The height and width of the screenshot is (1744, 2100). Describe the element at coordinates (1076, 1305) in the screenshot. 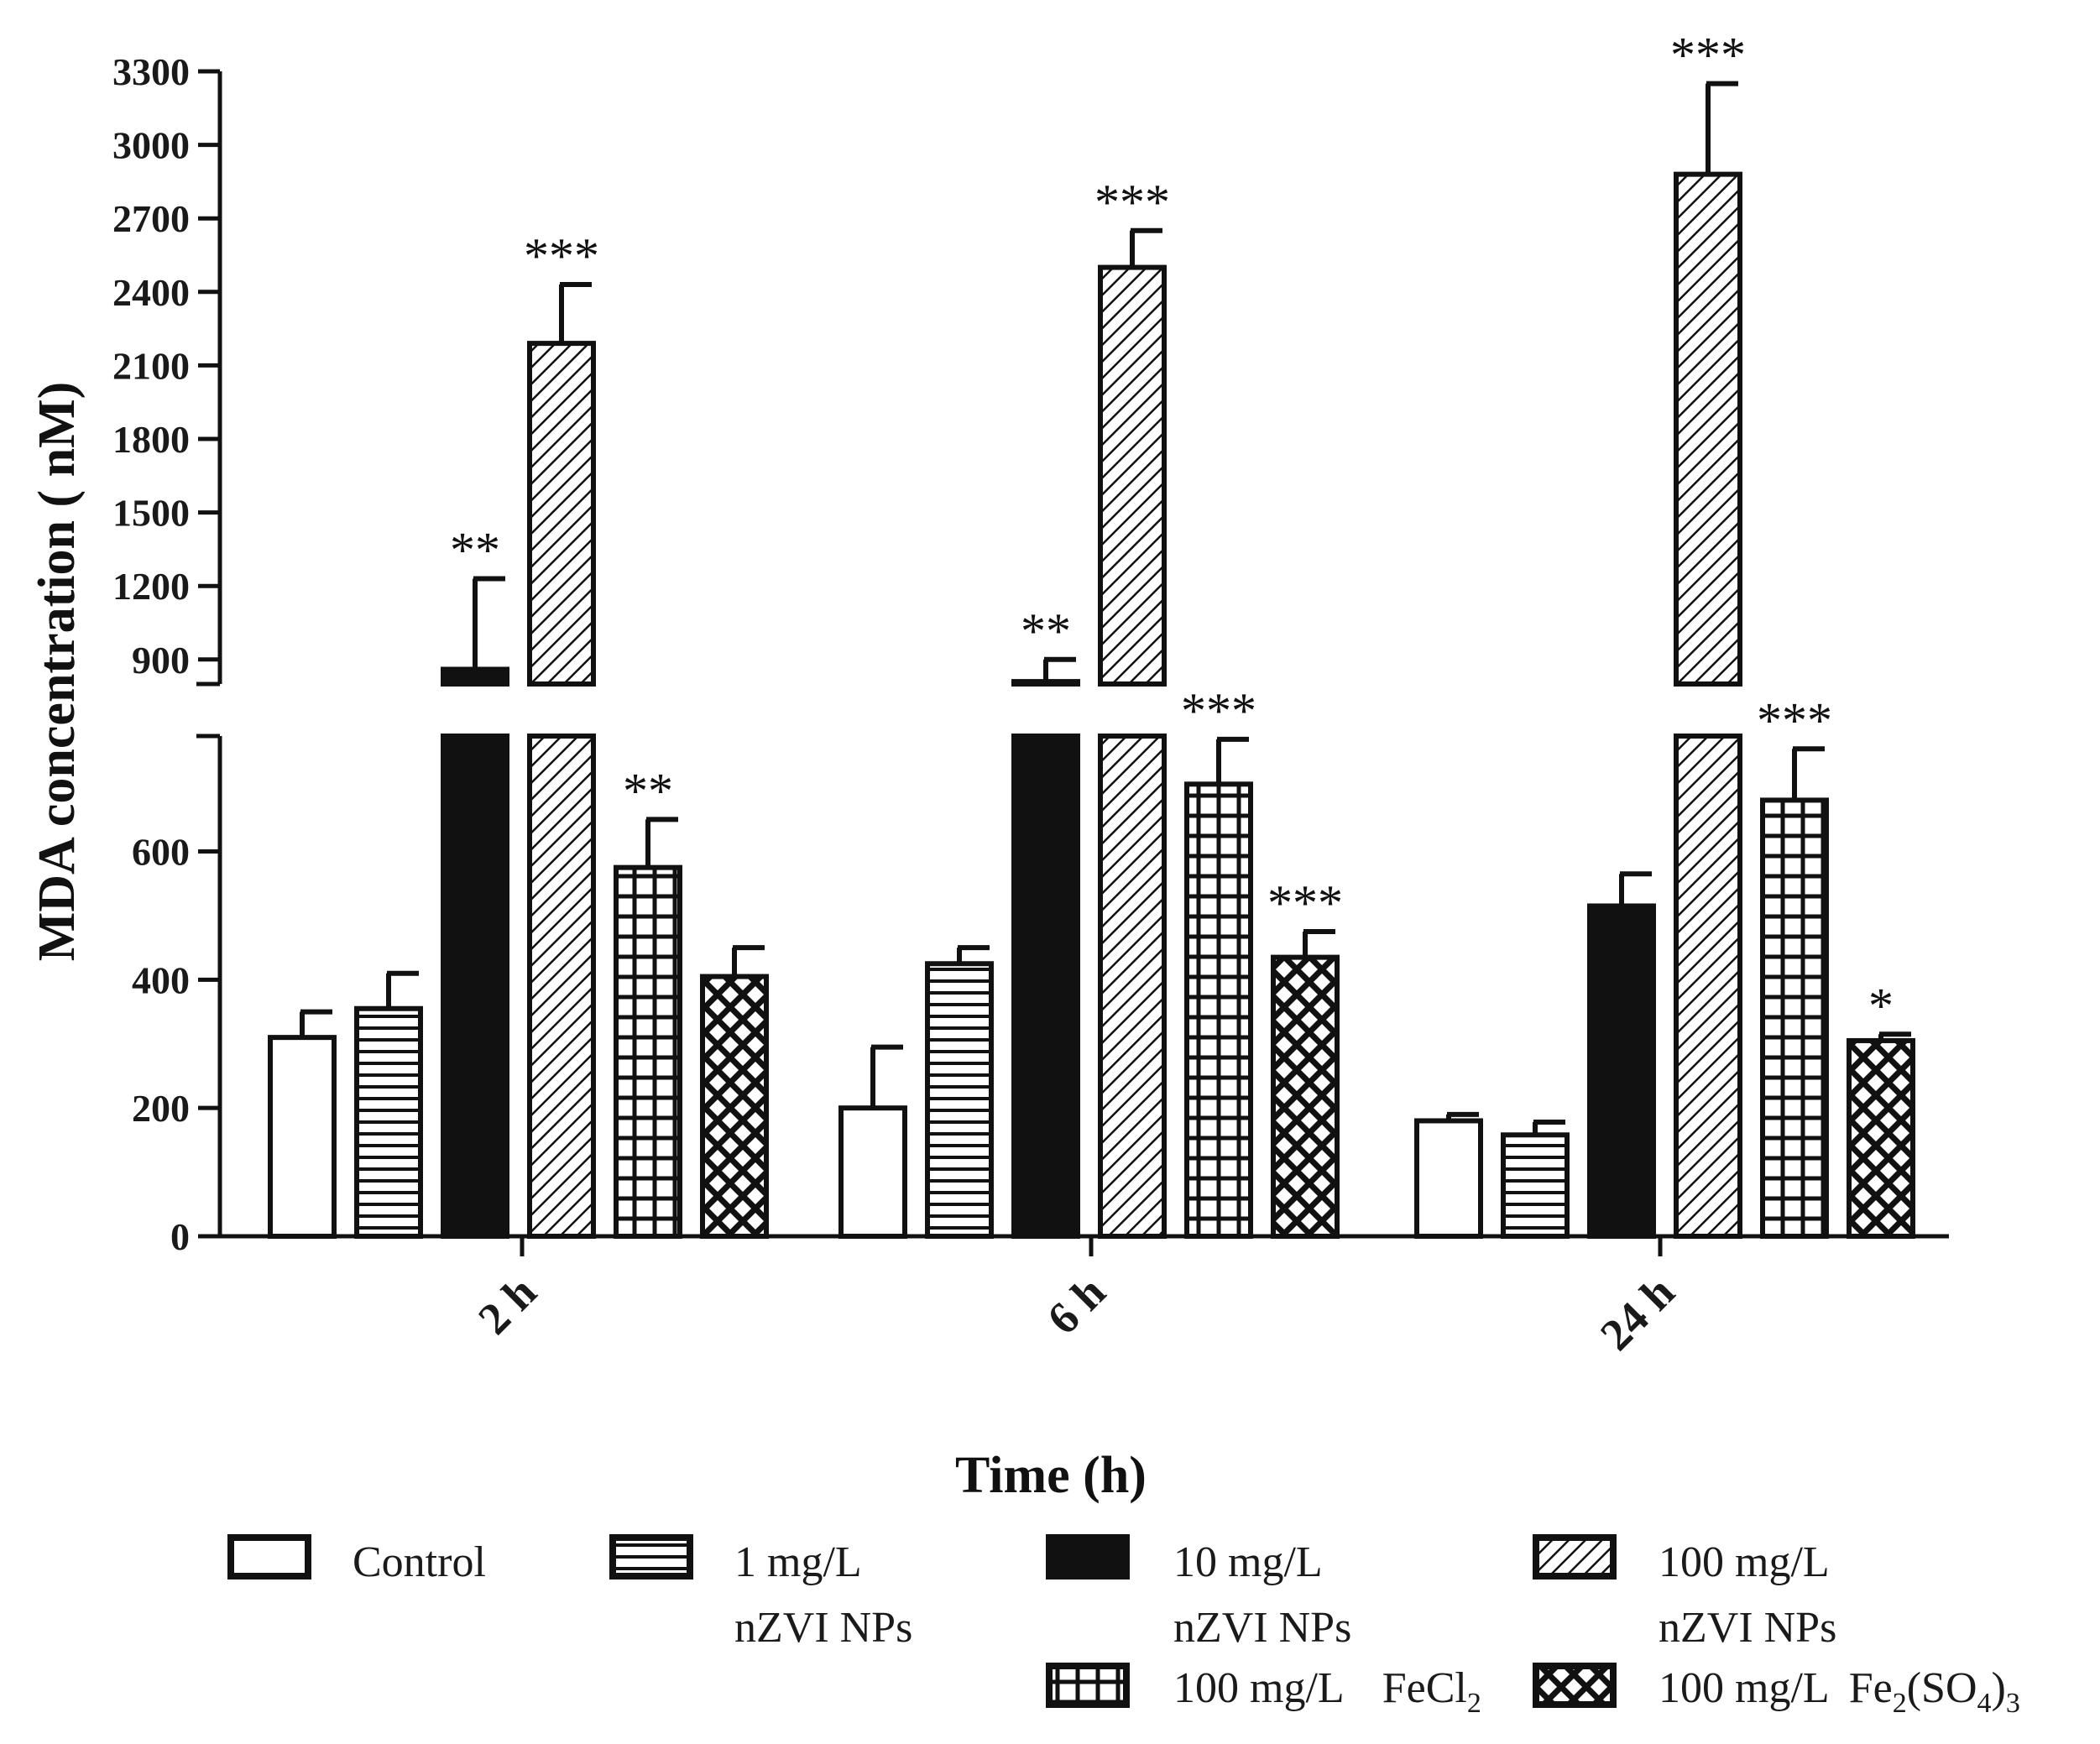

I see `x-tick-label-1: 6 h` at that location.